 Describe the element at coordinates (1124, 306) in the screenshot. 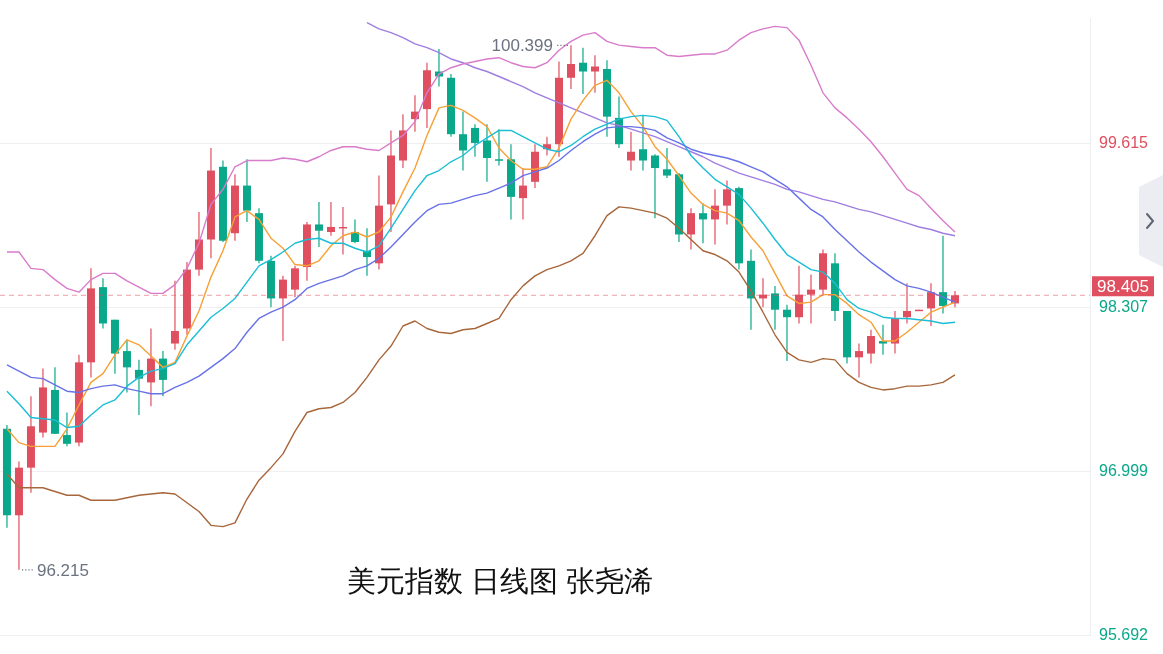

I see `y-tick-label: 98.307` at that location.